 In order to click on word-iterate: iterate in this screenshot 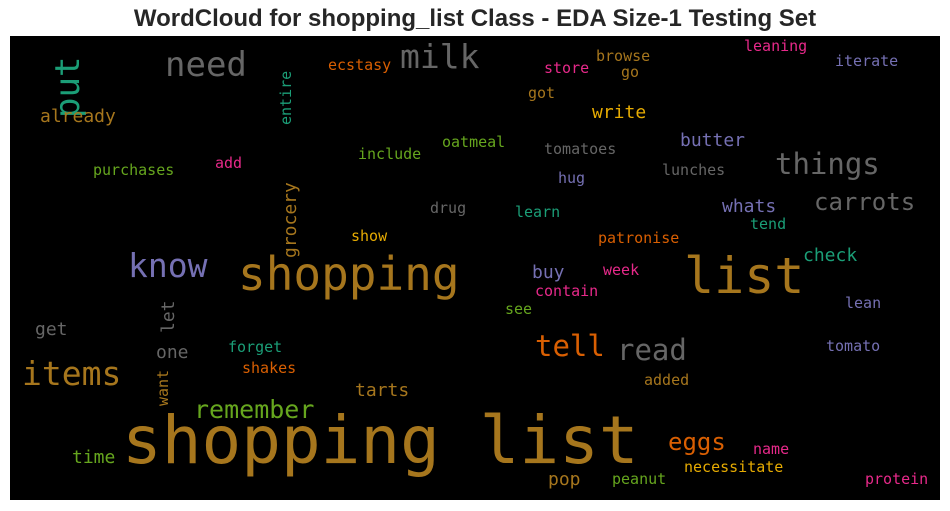, I will do `click(867, 61)`.